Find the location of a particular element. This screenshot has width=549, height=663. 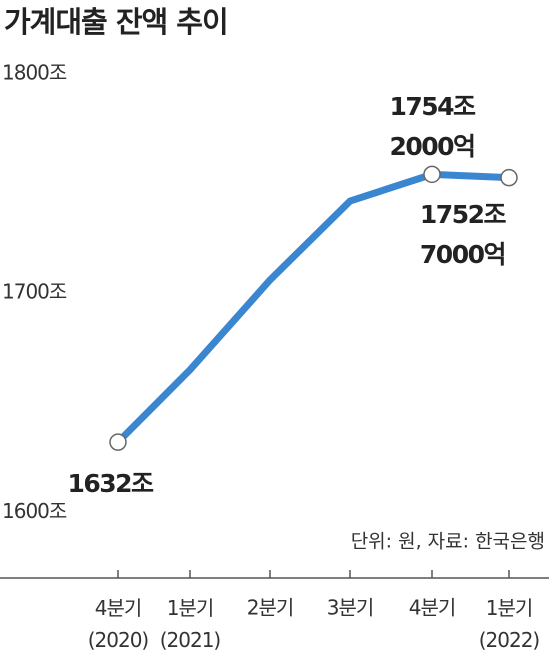

chart-title: 가계대출 잔액 추이 is located at coordinates (116, 22).